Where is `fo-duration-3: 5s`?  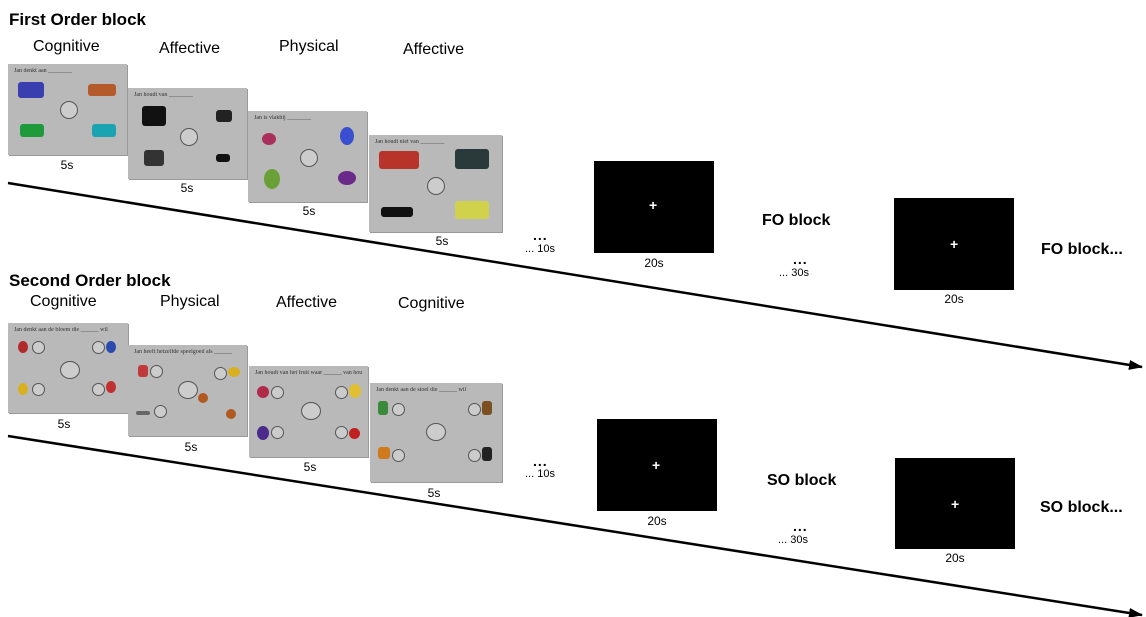
fo-duration-3: 5s is located at coordinates (309, 211).